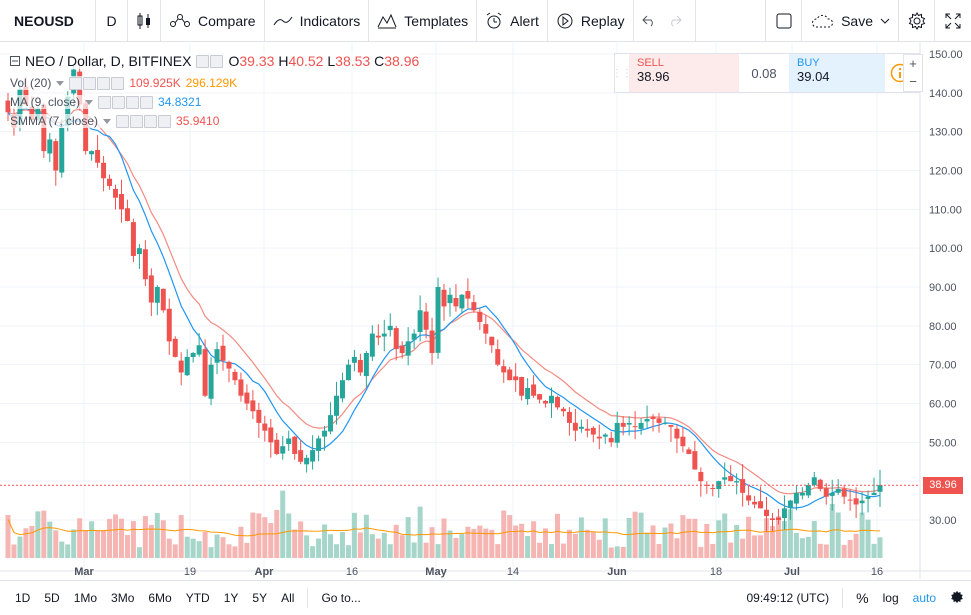 The width and height of the screenshot is (971, 615). I want to click on chart-style-button, so click(144, 21).